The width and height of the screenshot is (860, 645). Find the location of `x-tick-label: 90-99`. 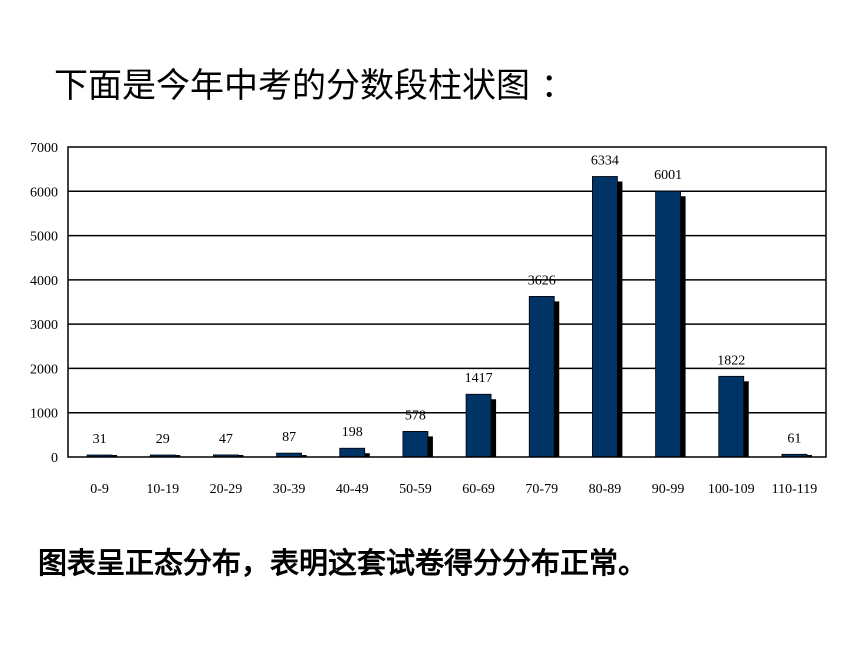

x-tick-label: 90-99 is located at coordinates (668, 489).